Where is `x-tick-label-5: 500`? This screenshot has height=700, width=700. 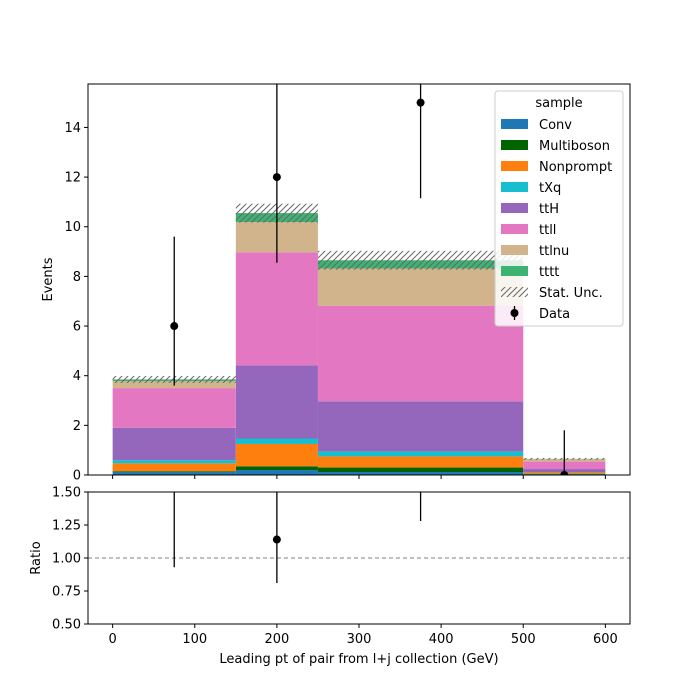
x-tick-label-5: 500 is located at coordinates (523, 639).